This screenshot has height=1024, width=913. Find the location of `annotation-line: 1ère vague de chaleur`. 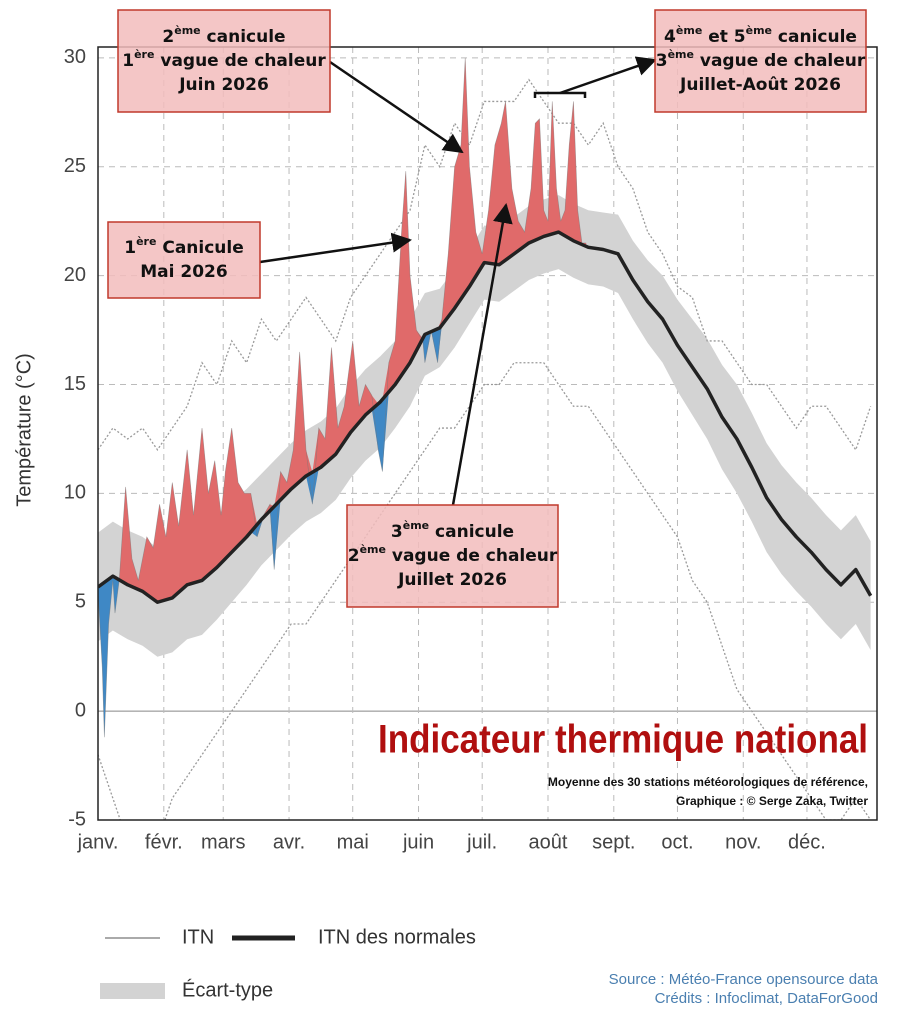

annotation-line: 1ère vague de chaleur is located at coordinates (224, 59).